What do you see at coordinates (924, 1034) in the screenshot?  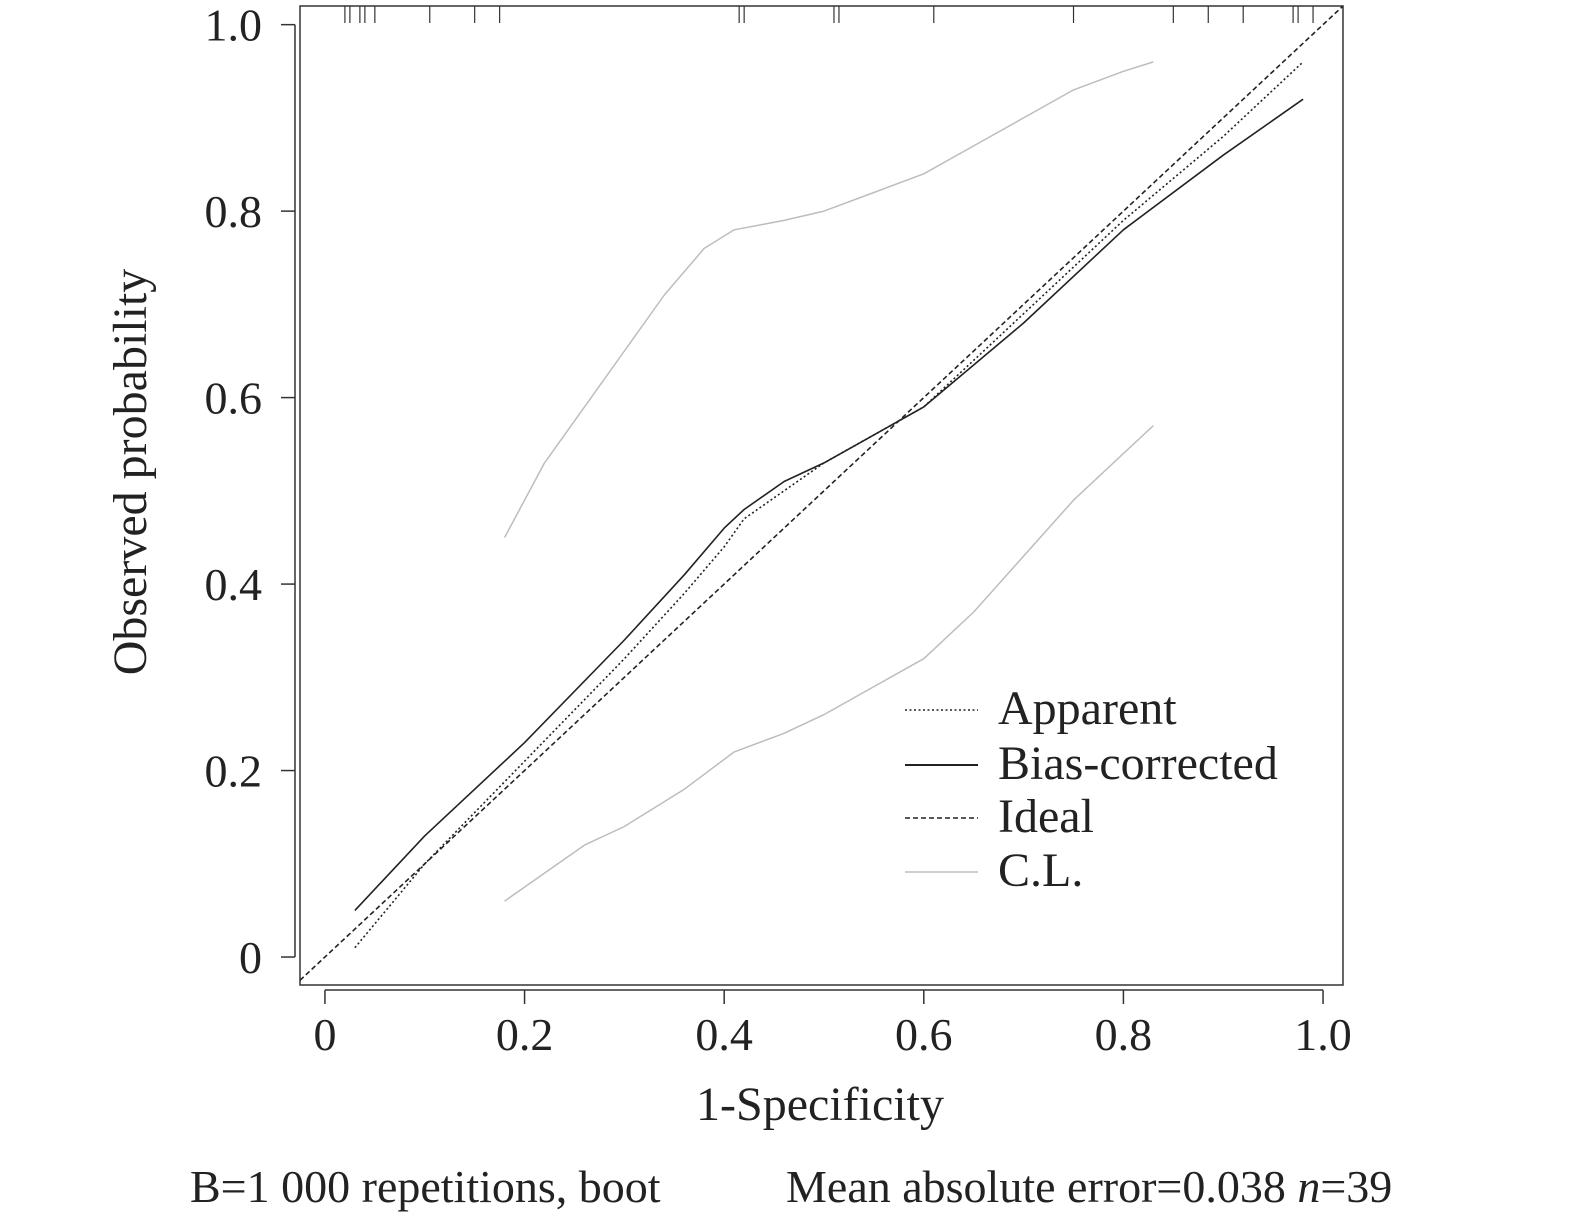 I see `x-tick-label: 0.6` at bounding box center [924, 1034].